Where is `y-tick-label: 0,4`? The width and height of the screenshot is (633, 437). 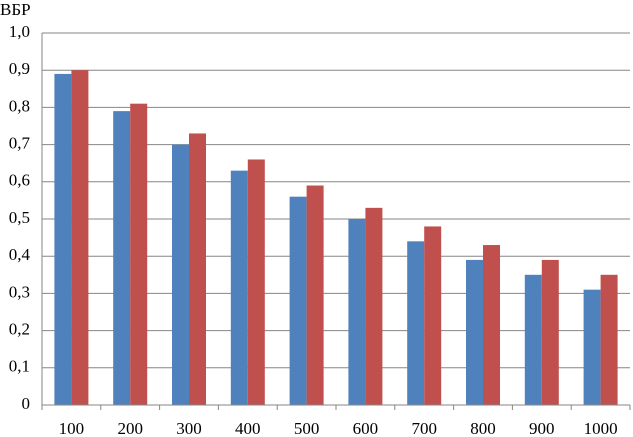
y-tick-label: 0,4 is located at coordinates (20, 254).